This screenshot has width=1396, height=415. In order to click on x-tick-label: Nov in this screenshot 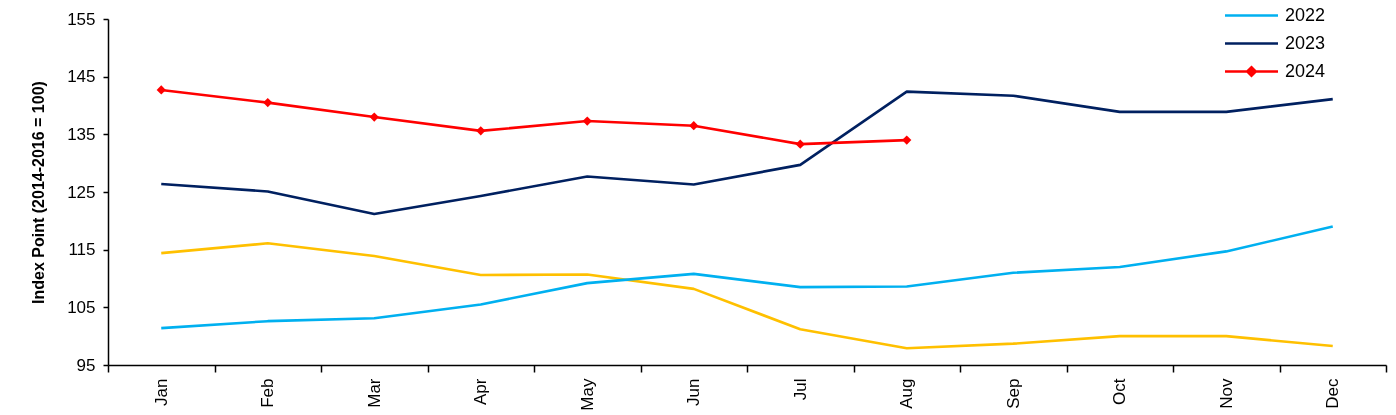, I will do `click(1226, 393)`.